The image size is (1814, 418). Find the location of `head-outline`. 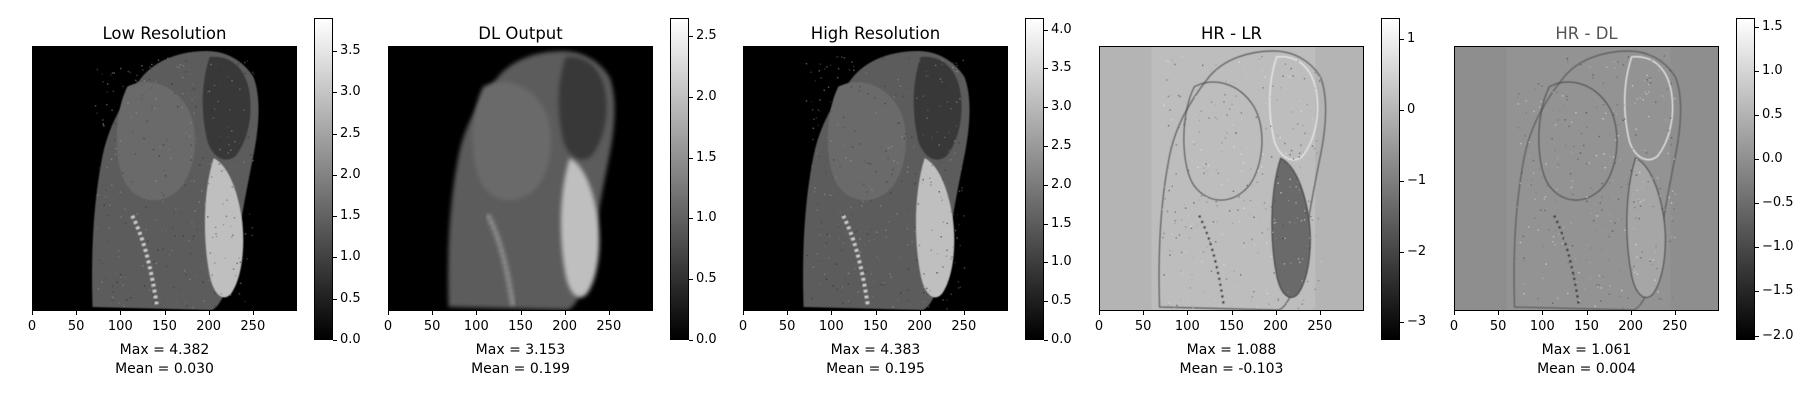

head-outline is located at coordinates (1223, 141).